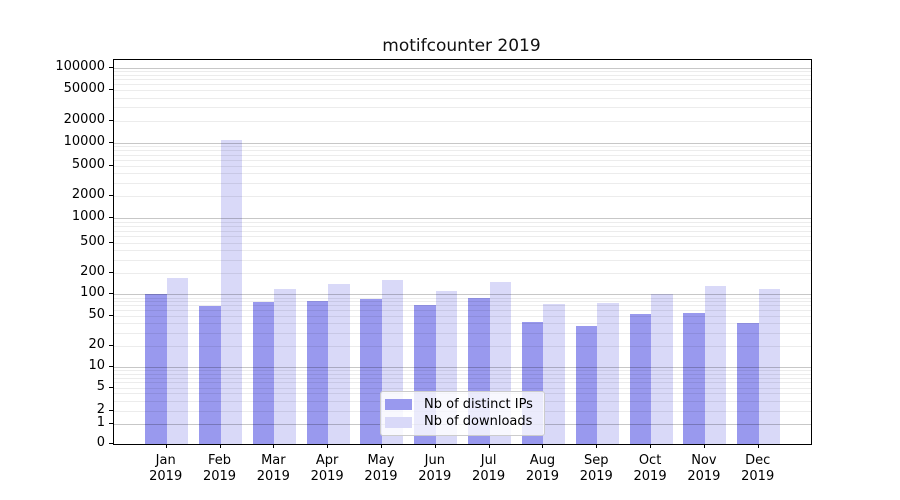 The image size is (900, 500). Describe the element at coordinates (100, 409) in the screenshot. I see `y-tick-label: 2` at that location.